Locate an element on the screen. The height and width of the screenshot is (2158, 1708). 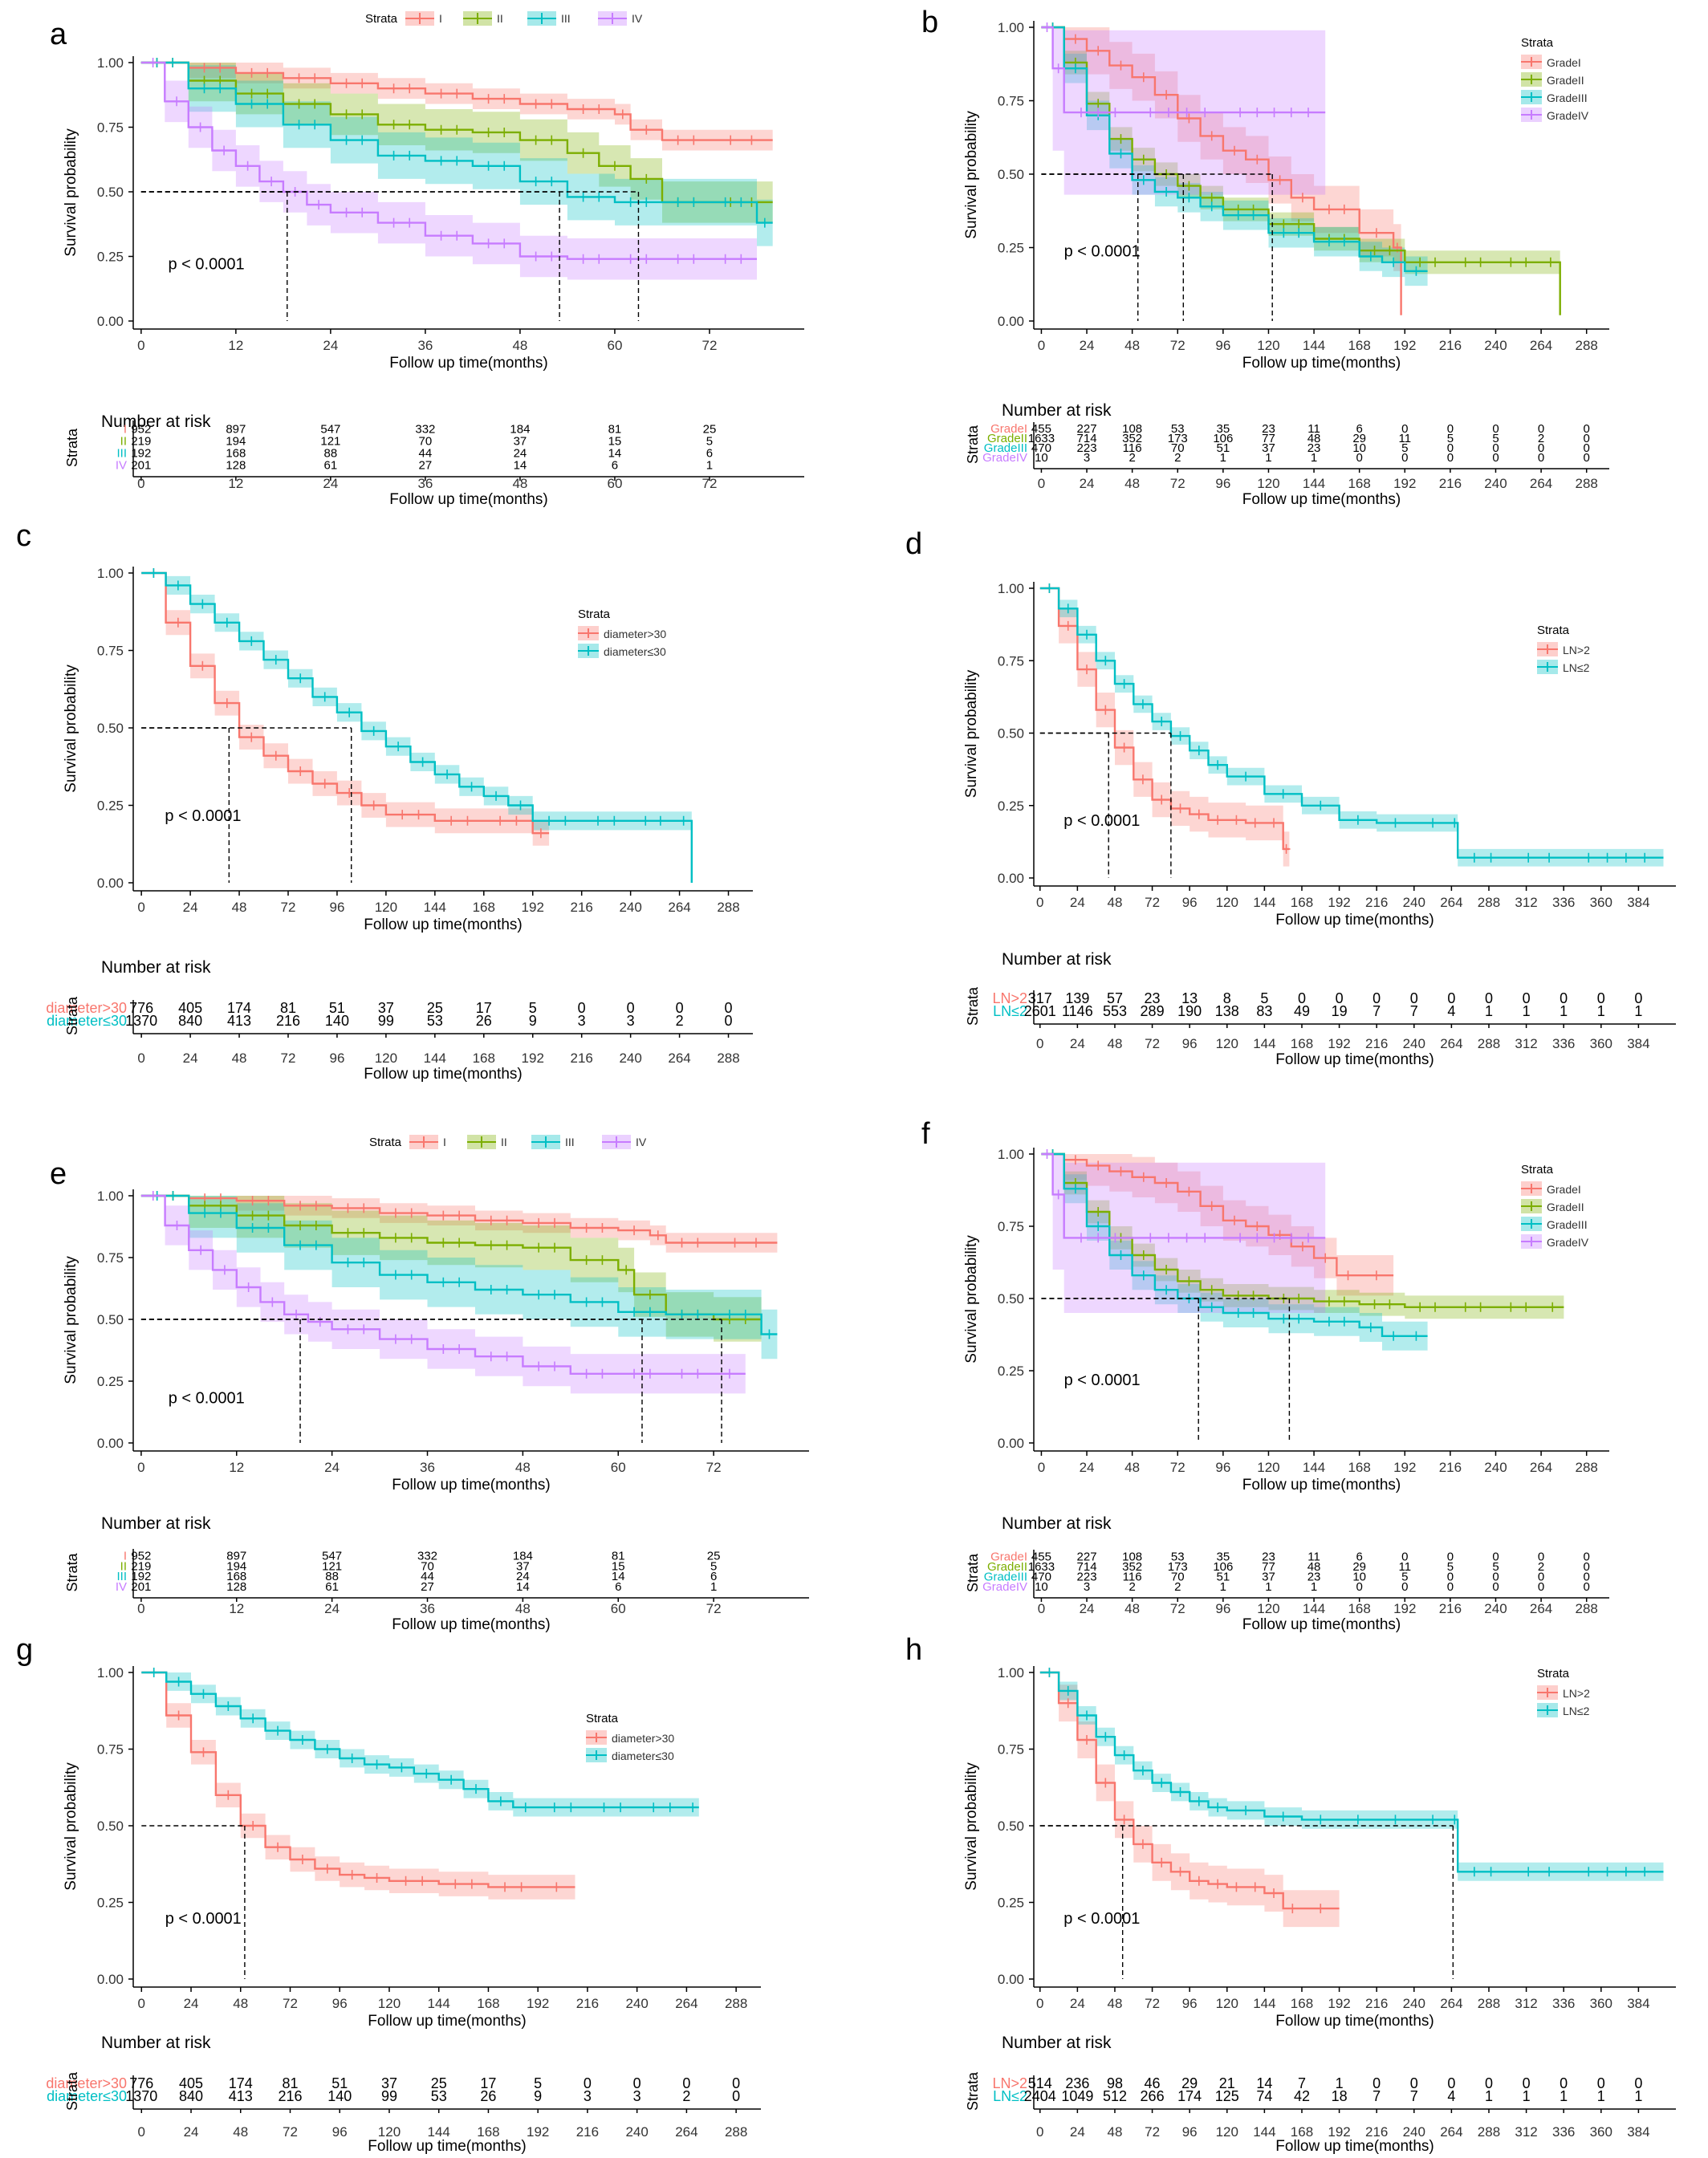
risk-row-label: GradeIV is located at coordinates (1005, 1587).